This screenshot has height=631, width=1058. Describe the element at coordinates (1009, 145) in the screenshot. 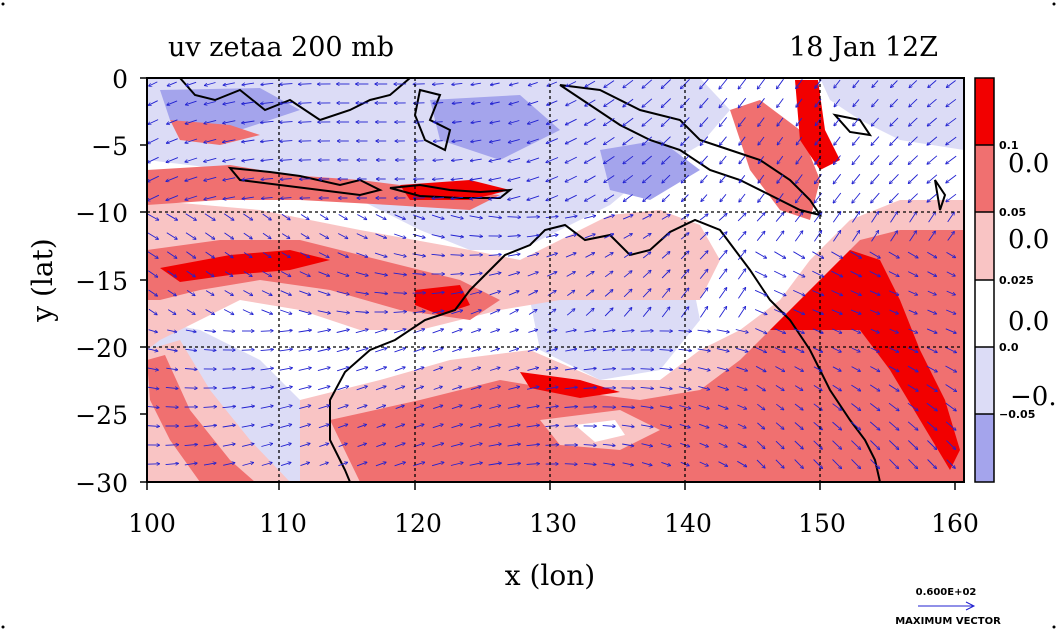

I see `colorbar-label: 0.1` at that location.